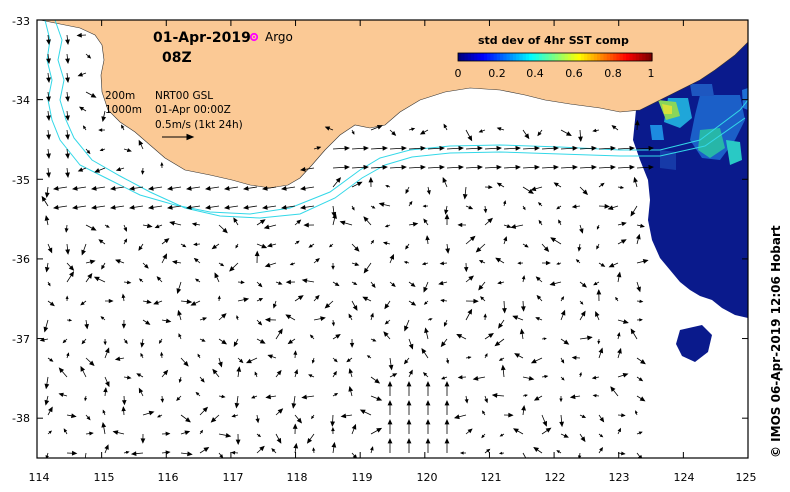 Image resolution: width=790 pixels, height=492 pixels. Describe the element at coordinates (202, 38) in the screenshot. I see `map-date: 01-Apr-2019` at that location.